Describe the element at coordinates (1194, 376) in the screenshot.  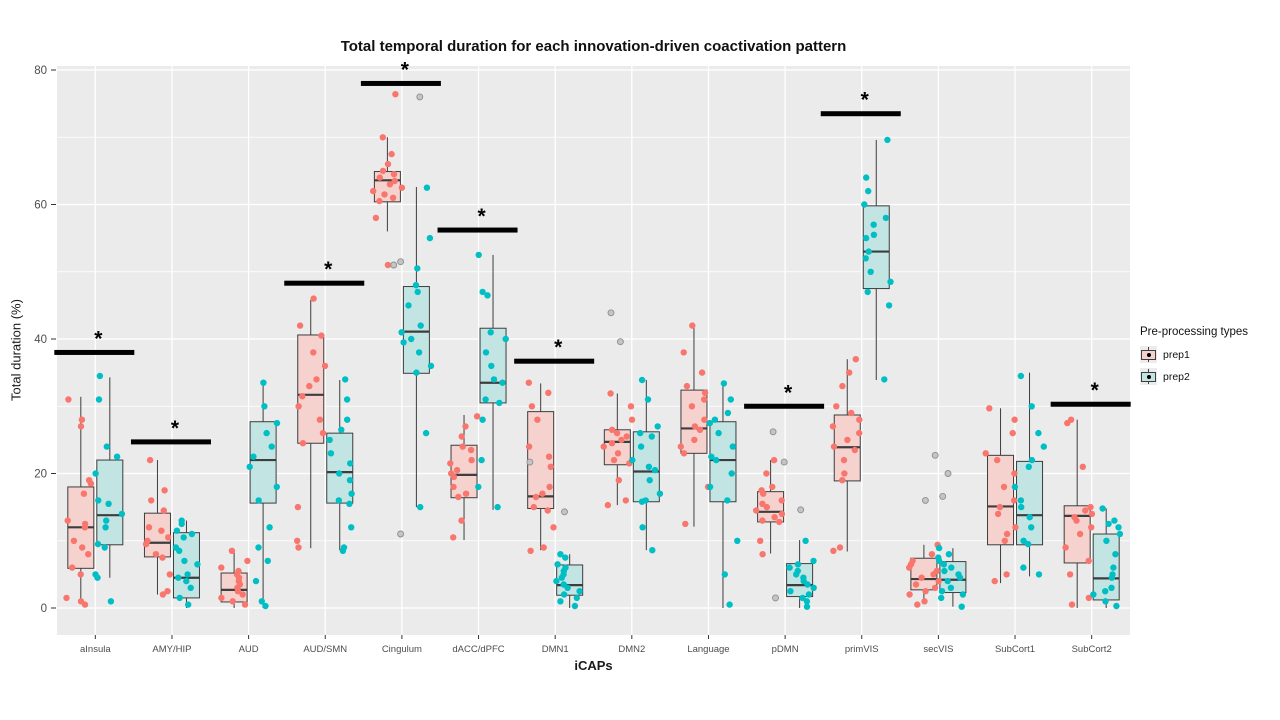
I see `legend-item-prep2: prep2` at that location.